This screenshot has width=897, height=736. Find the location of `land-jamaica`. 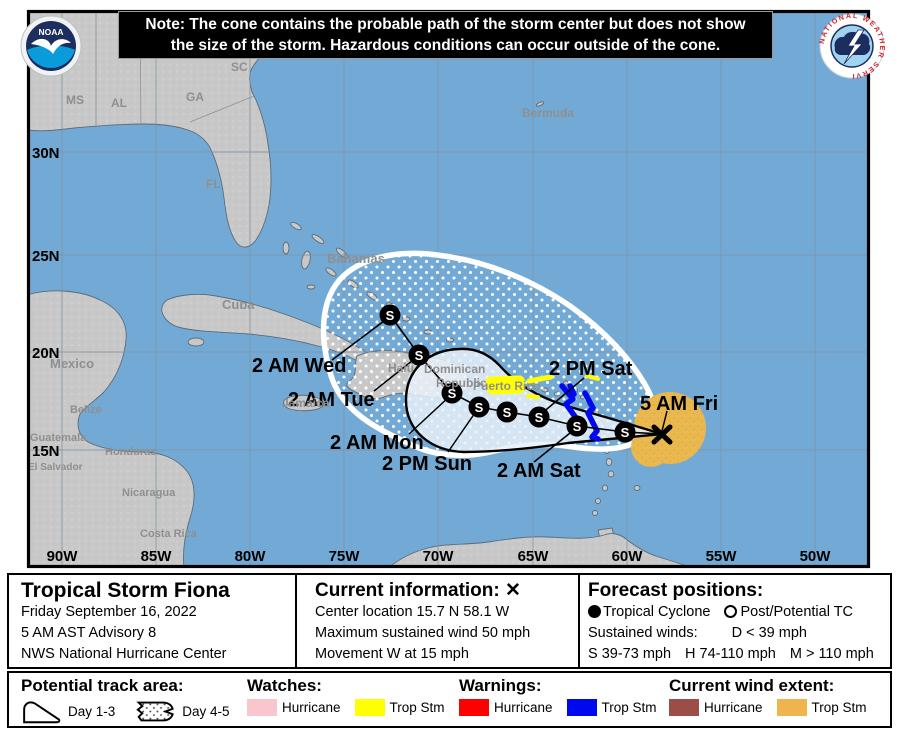

land-jamaica is located at coordinates (303, 403).